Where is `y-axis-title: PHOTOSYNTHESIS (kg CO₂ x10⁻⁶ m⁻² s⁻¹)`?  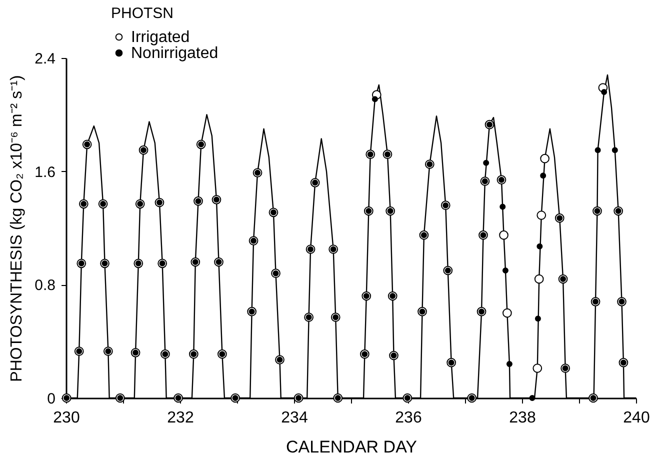
y-axis-title: PHOTOSYNTHESIS (kg CO₂ x10⁻⁶ m⁻² s⁻¹) is located at coordinates (17, 228).